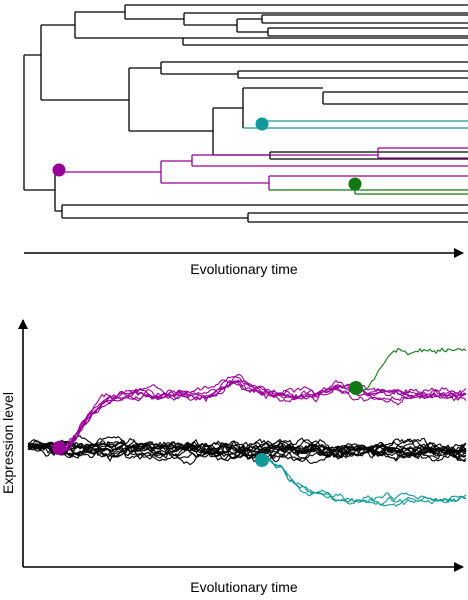  I want to click on green-trace, so click(411, 369).